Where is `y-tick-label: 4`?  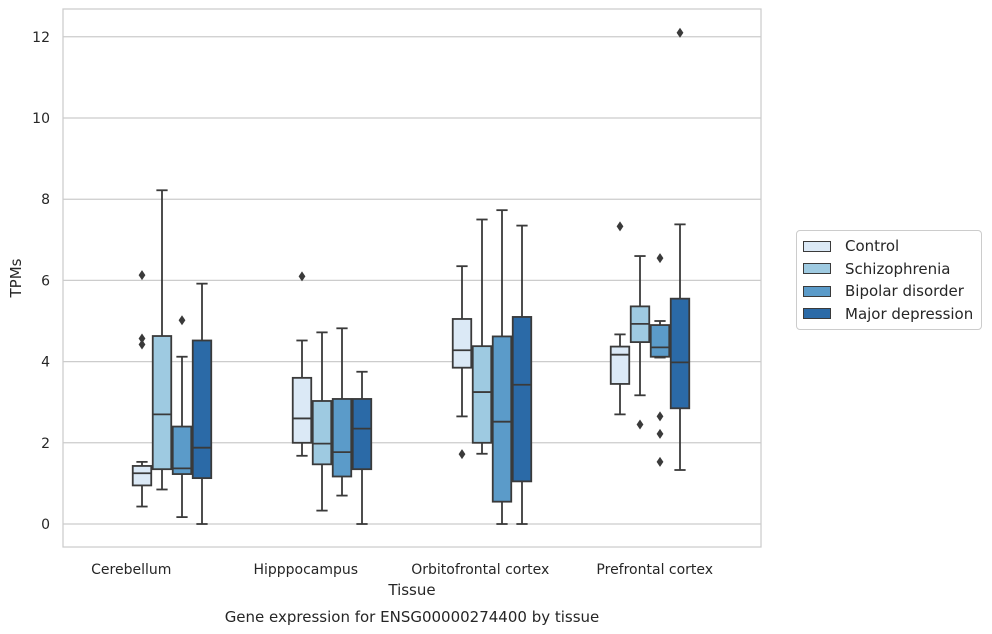 y-tick-label: 4 is located at coordinates (45, 363).